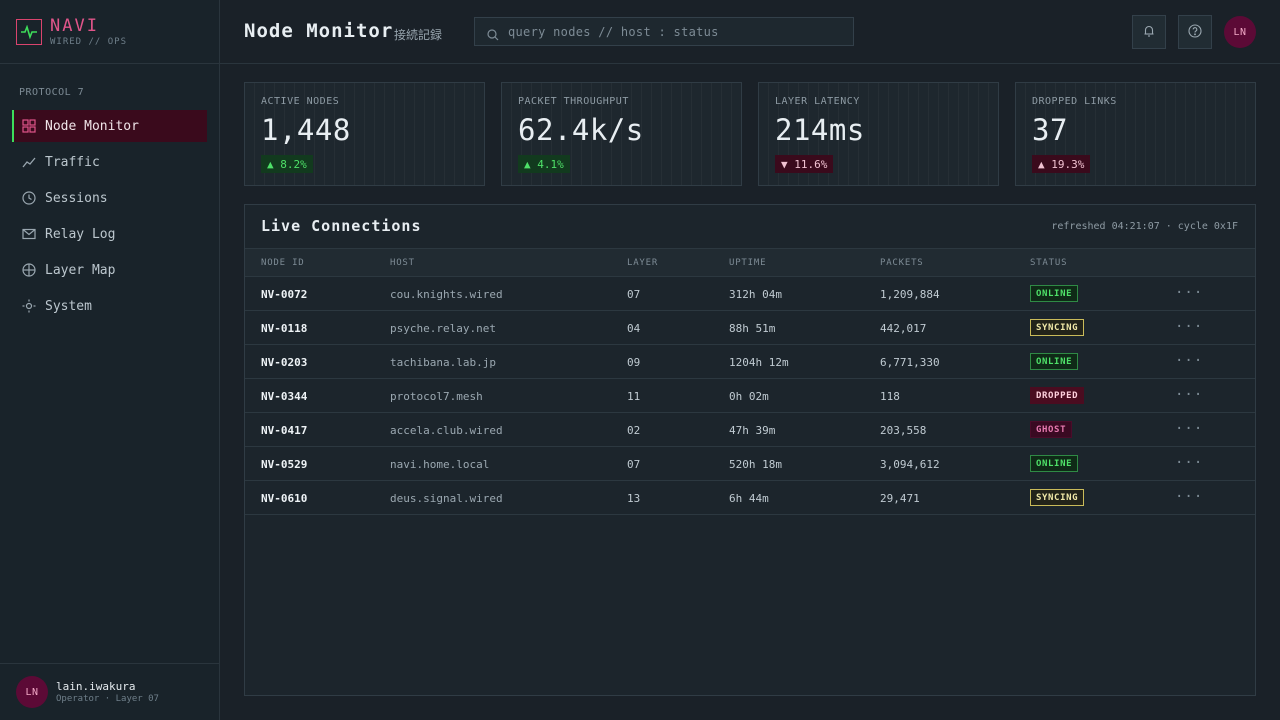 Image resolution: width=1280 pixels, height=720 pixels. Describe the element at coordinates (72, 162) in the screenshot. I see `sidebar-item-label: Traffic` at that location.